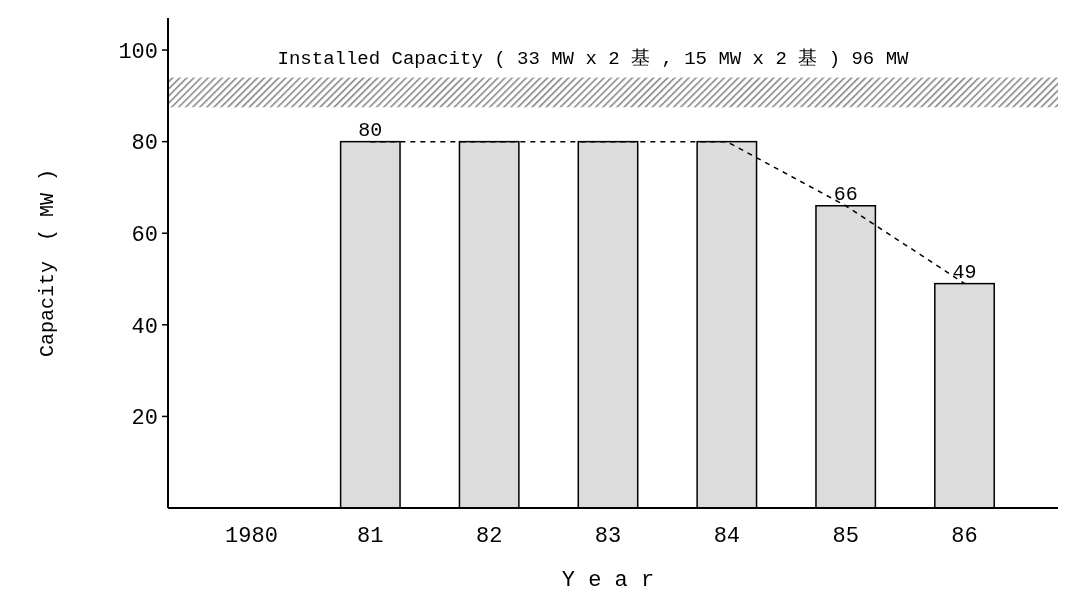  I want to click on band-label: Installed Capacity ( 33 MW x 2 基 , 15 MW x 2 基 ) 96 MW, so click(593, 58).